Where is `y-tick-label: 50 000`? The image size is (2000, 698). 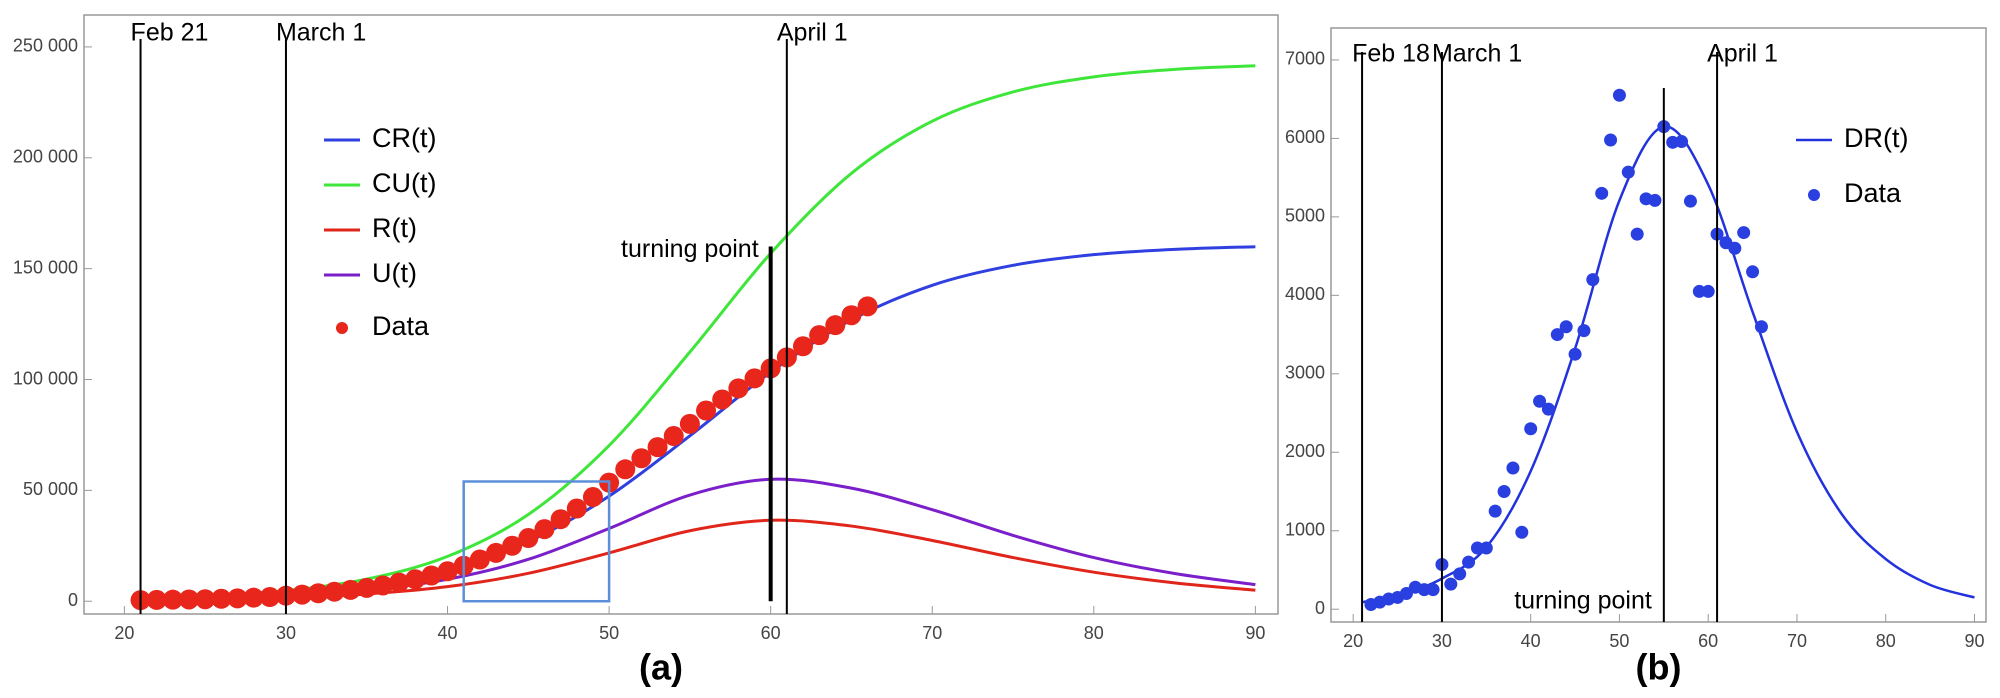 y-tick-label: 50 000 is located at coordinates (50, 489).